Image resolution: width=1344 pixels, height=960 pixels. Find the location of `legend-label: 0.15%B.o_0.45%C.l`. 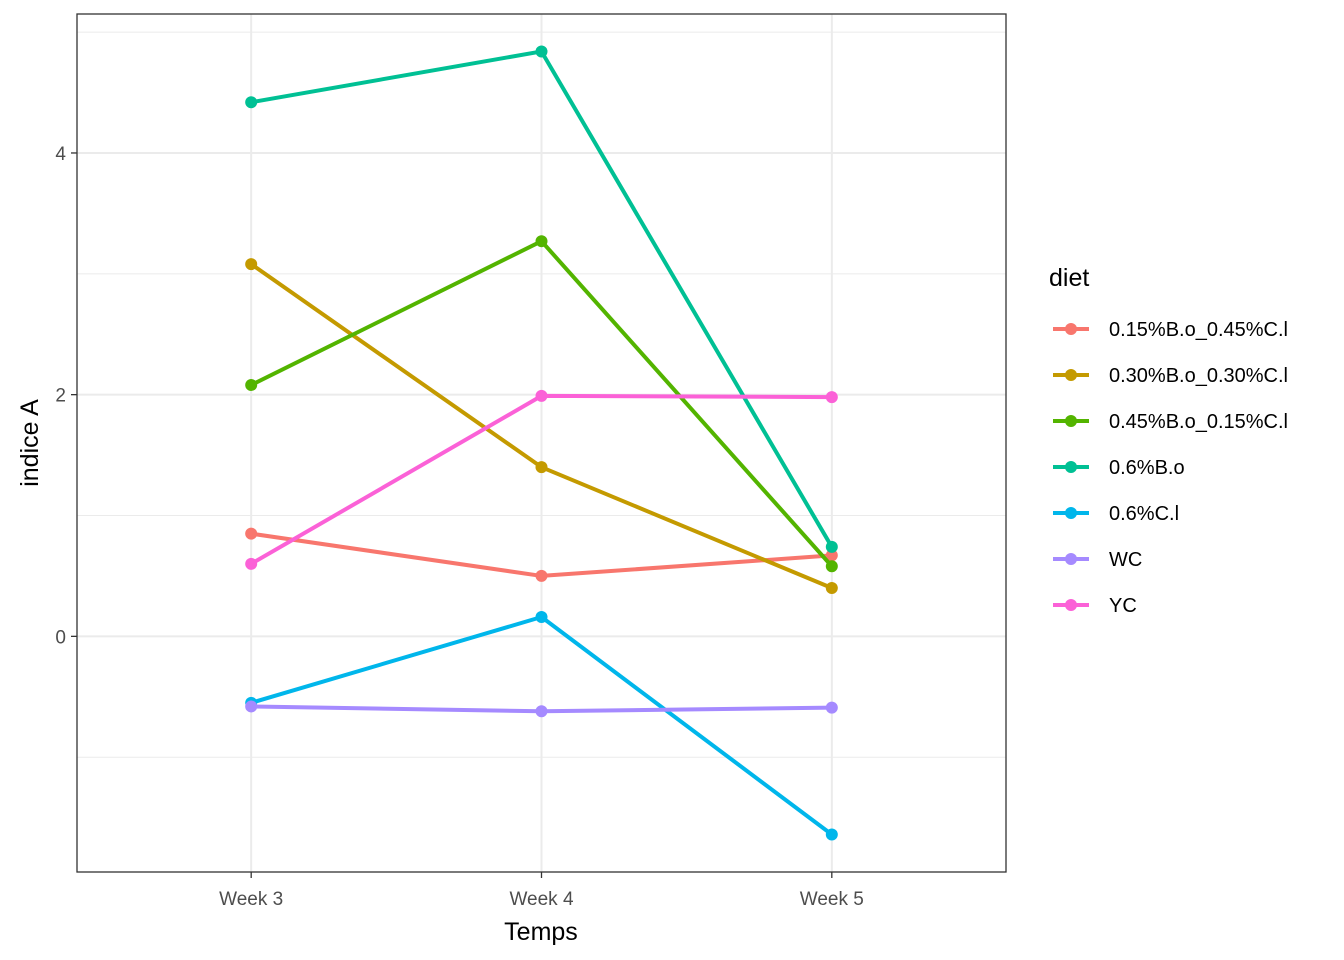

legend-label: 0.15%B.o_0.45%C.l is located at coordinates (1198, 330).